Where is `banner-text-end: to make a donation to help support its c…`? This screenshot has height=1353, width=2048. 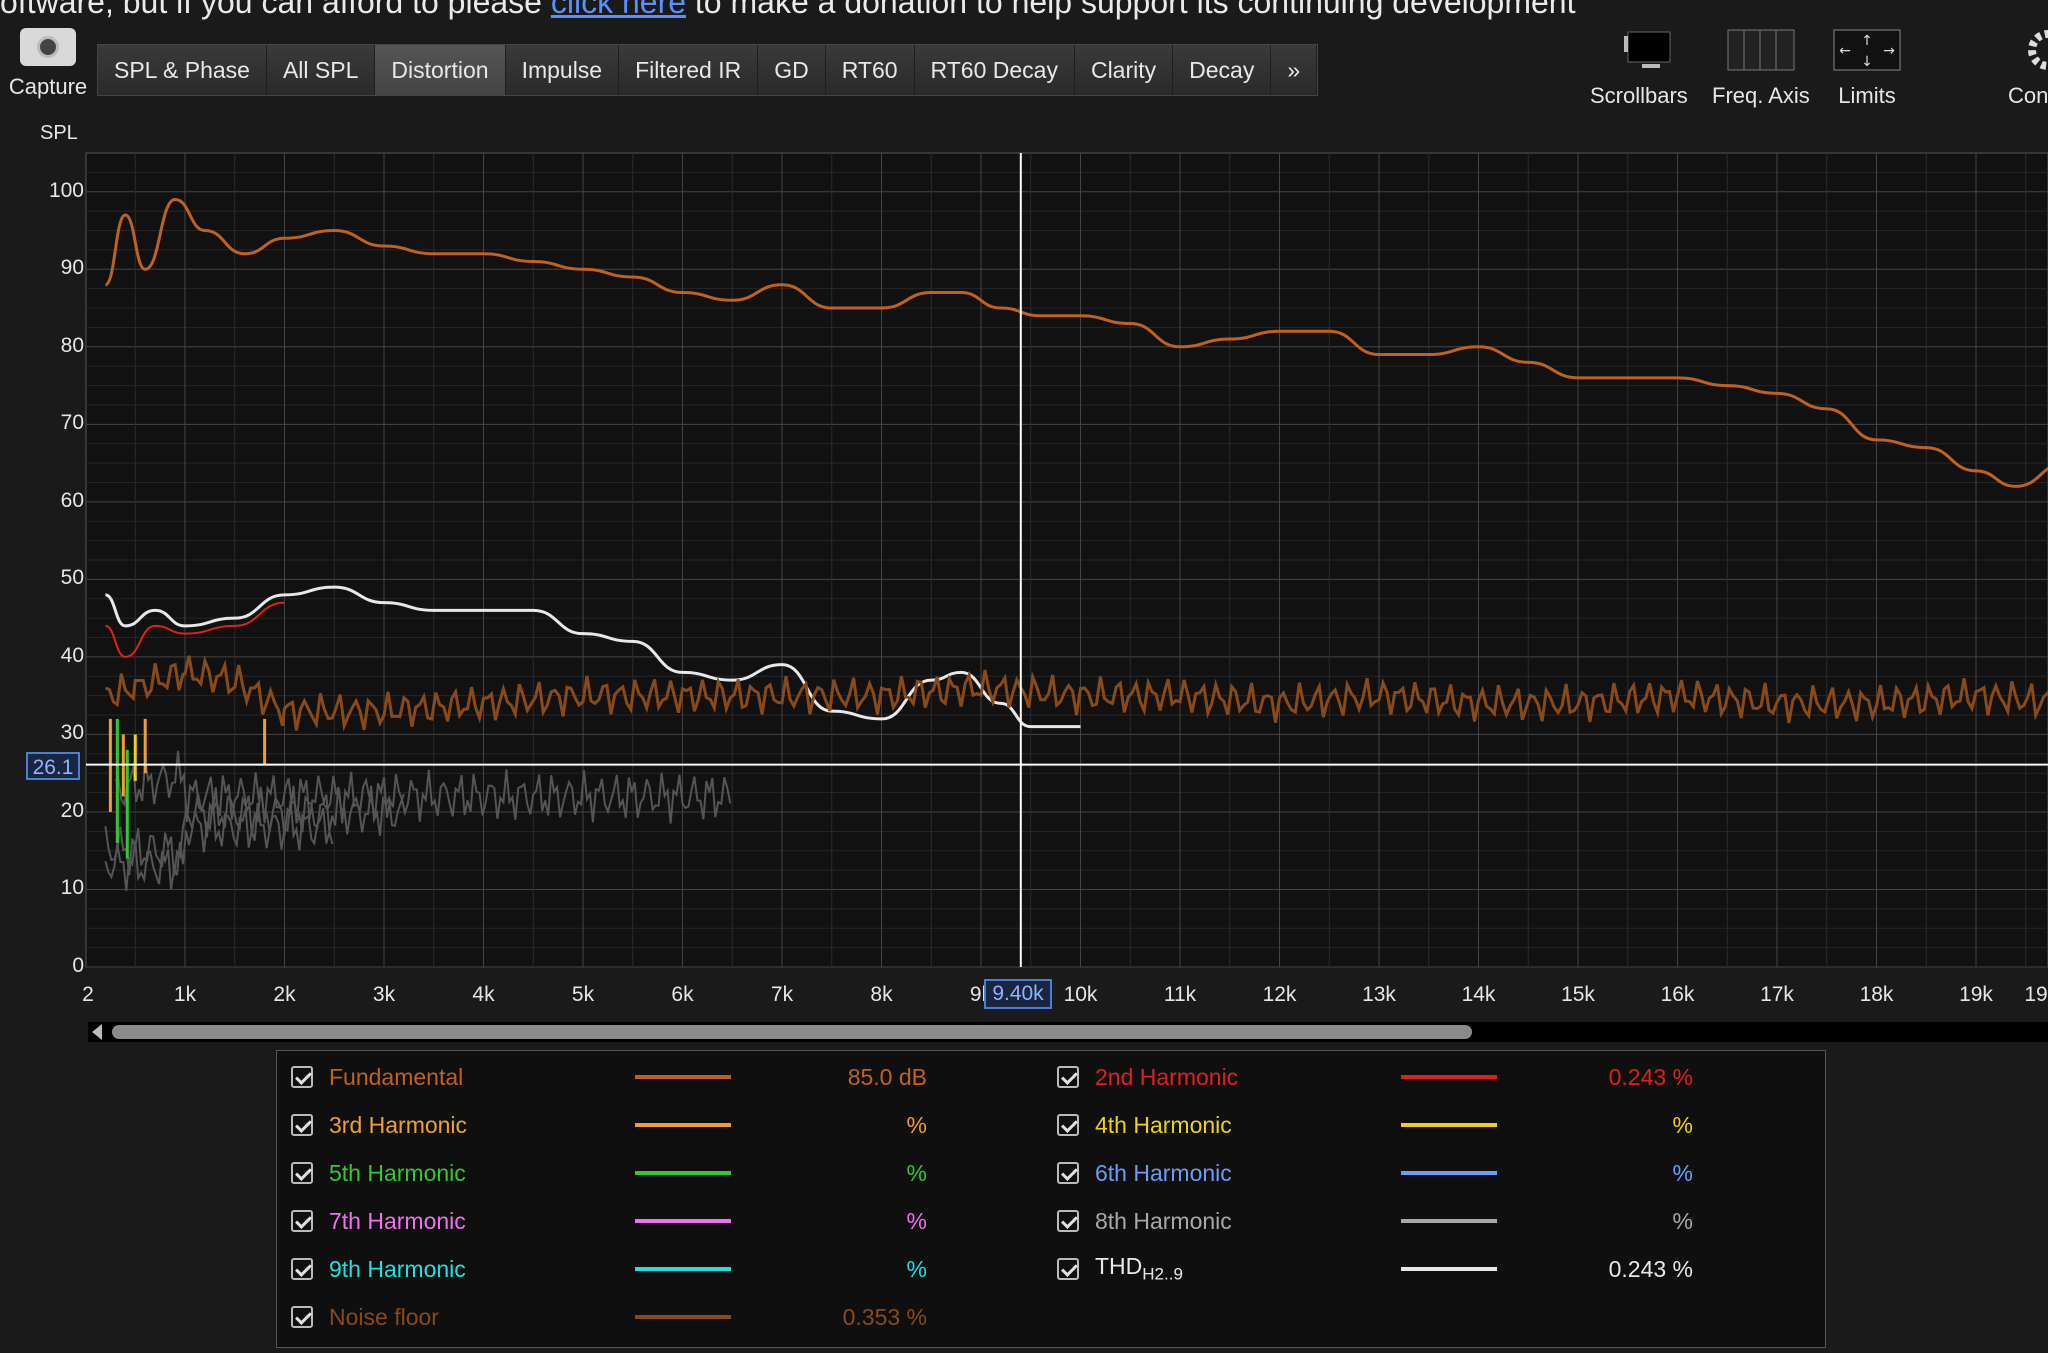
banner-text-end: to make a donation to help support its c… is located at coordinates (1131, 10).